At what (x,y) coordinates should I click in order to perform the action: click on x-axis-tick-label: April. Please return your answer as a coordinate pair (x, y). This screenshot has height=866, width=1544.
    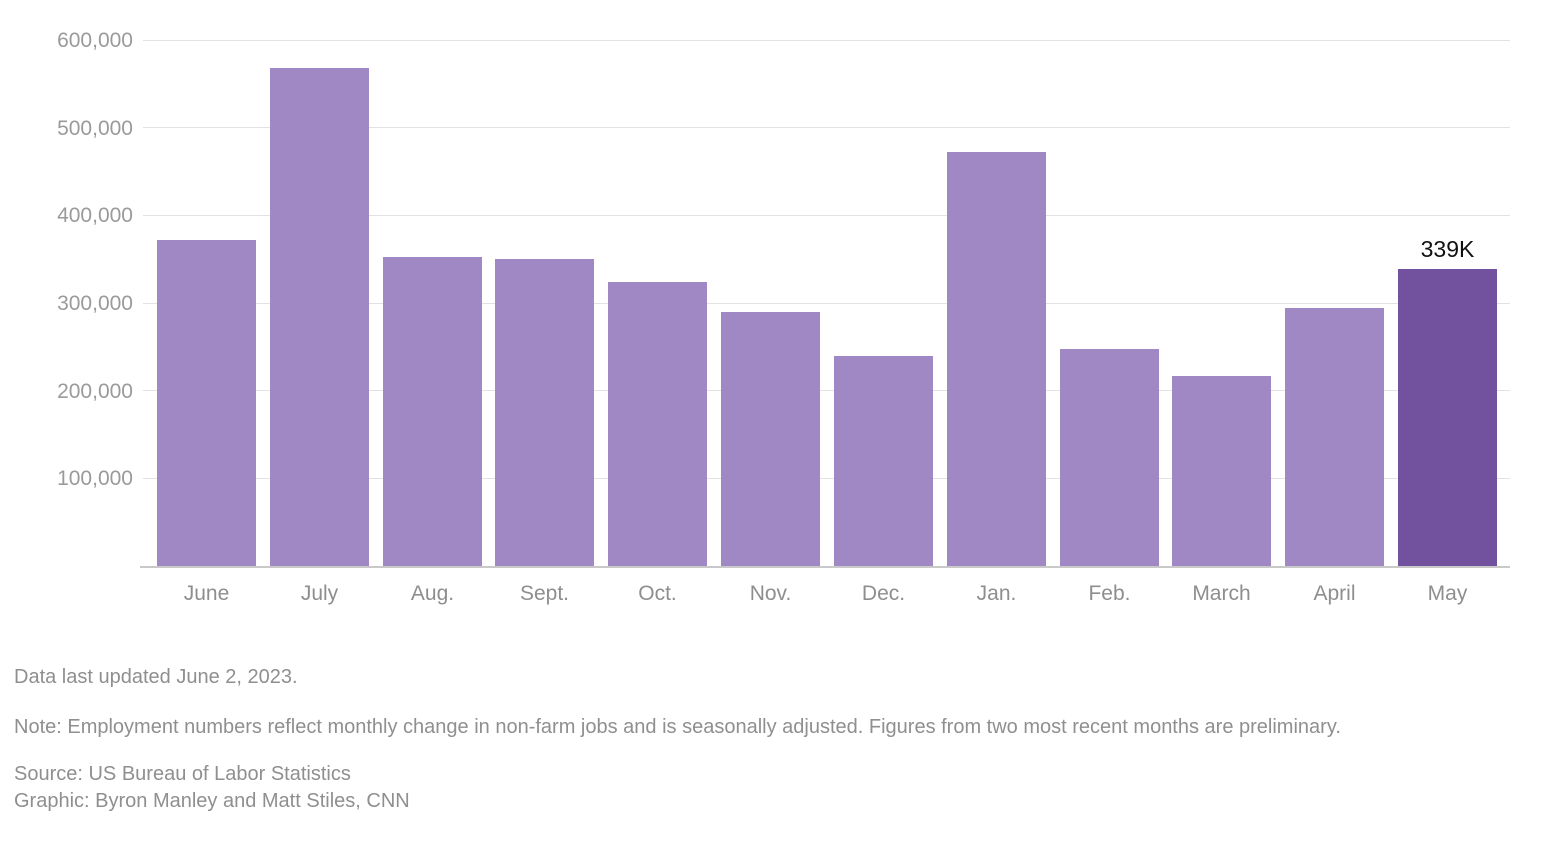
    Looking at the image, I should click on (1334, 593).